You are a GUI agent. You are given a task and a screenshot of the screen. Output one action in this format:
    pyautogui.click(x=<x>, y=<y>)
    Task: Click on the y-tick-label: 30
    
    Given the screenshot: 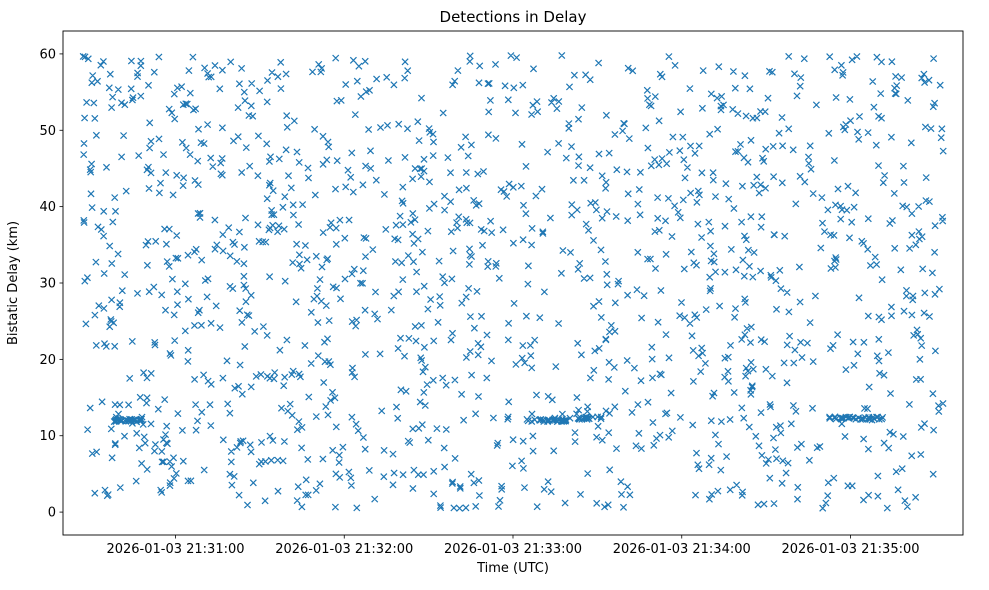 What is the action you would take?
    pyautogui.click(x=47, y=284)
    